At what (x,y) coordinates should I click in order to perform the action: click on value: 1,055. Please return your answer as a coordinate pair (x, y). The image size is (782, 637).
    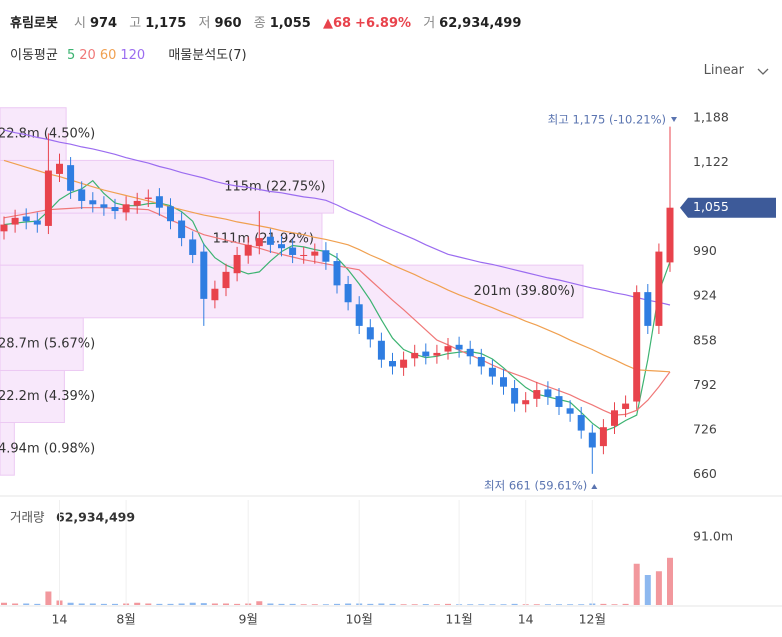
    Looking at the image, I should click on (290, 23).